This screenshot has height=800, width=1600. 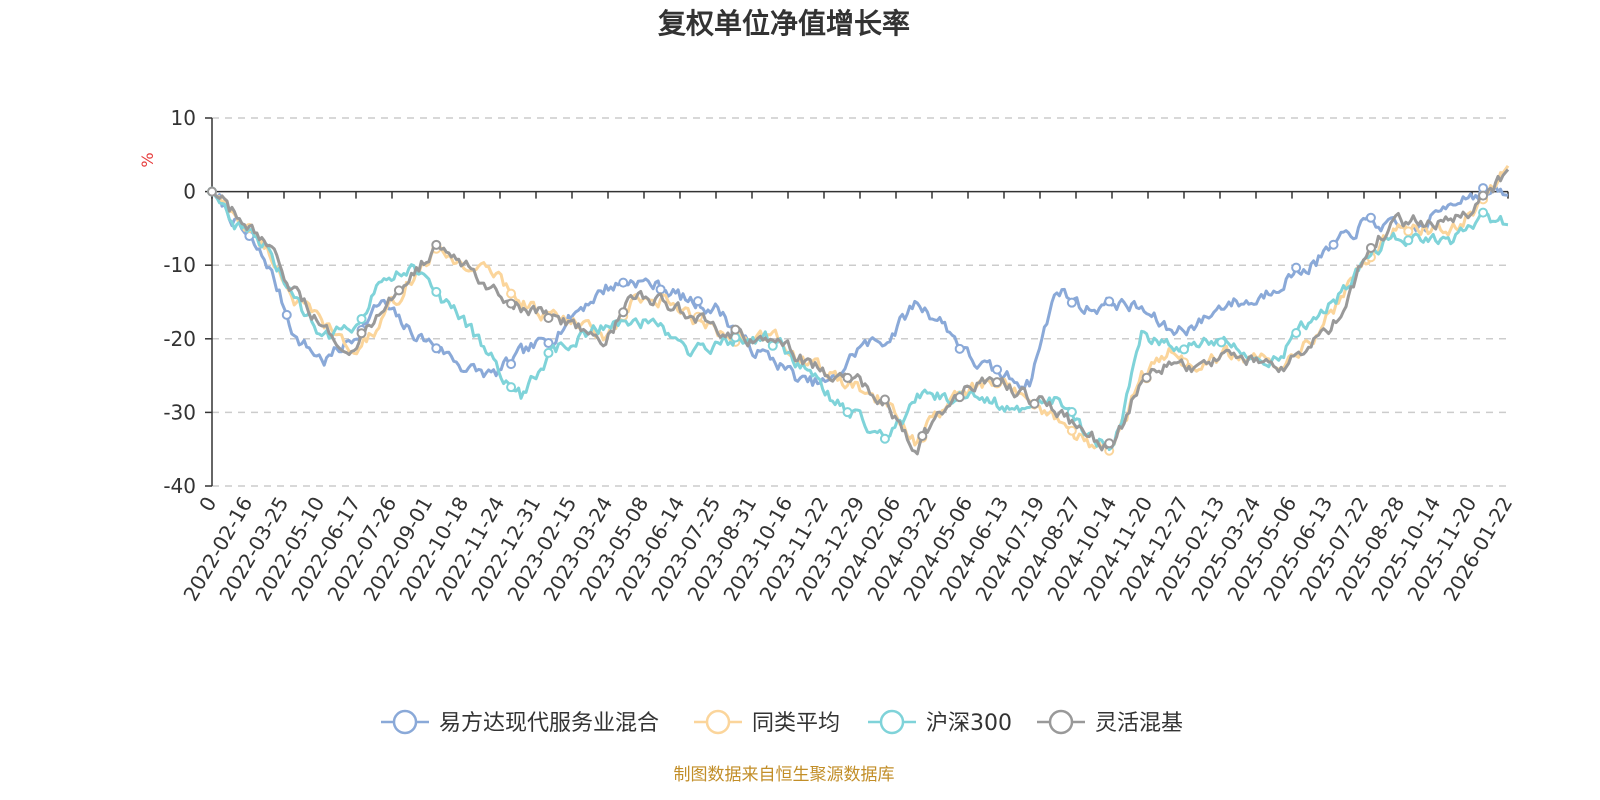 What do you see at coordinates (969, 723) in the screenshot?
I see `legend-label: 沪深300` at bounding box center [969, 723].